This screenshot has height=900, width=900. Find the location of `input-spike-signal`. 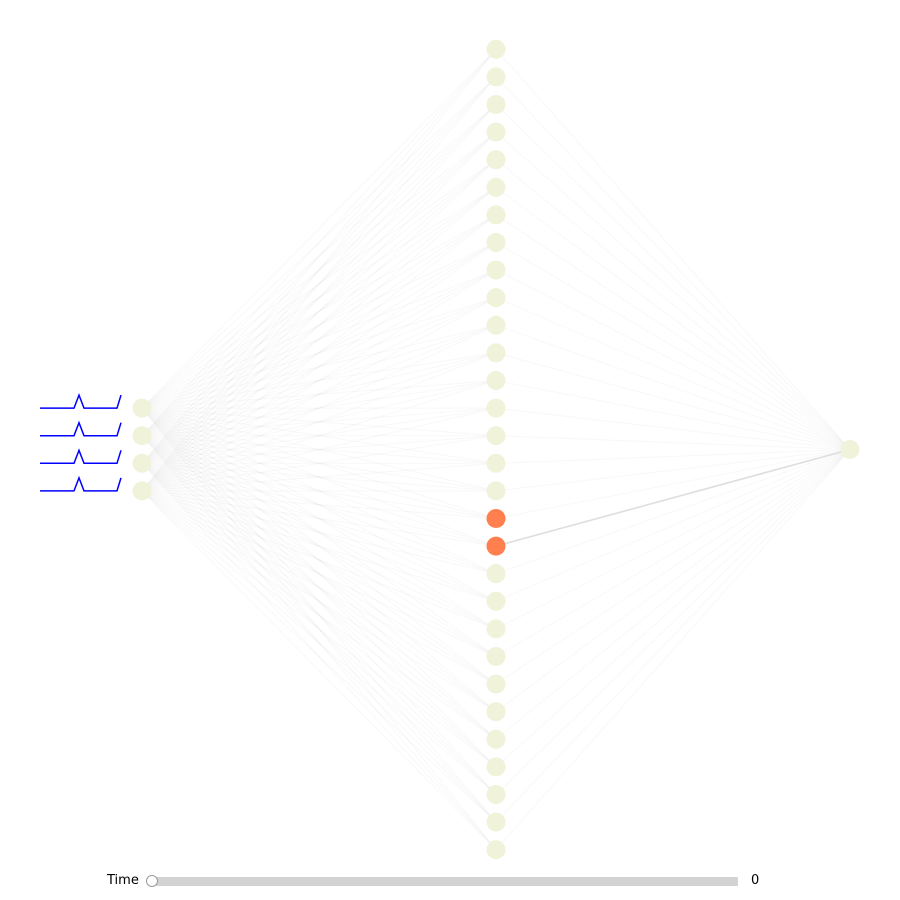

input-spike-signal is located at coordinates (81, 401).